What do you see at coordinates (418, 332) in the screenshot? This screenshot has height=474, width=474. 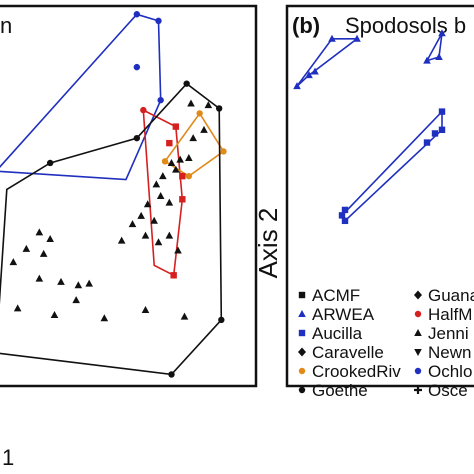 I see `legend-marker-jenni` at bounding box center [418, 332].